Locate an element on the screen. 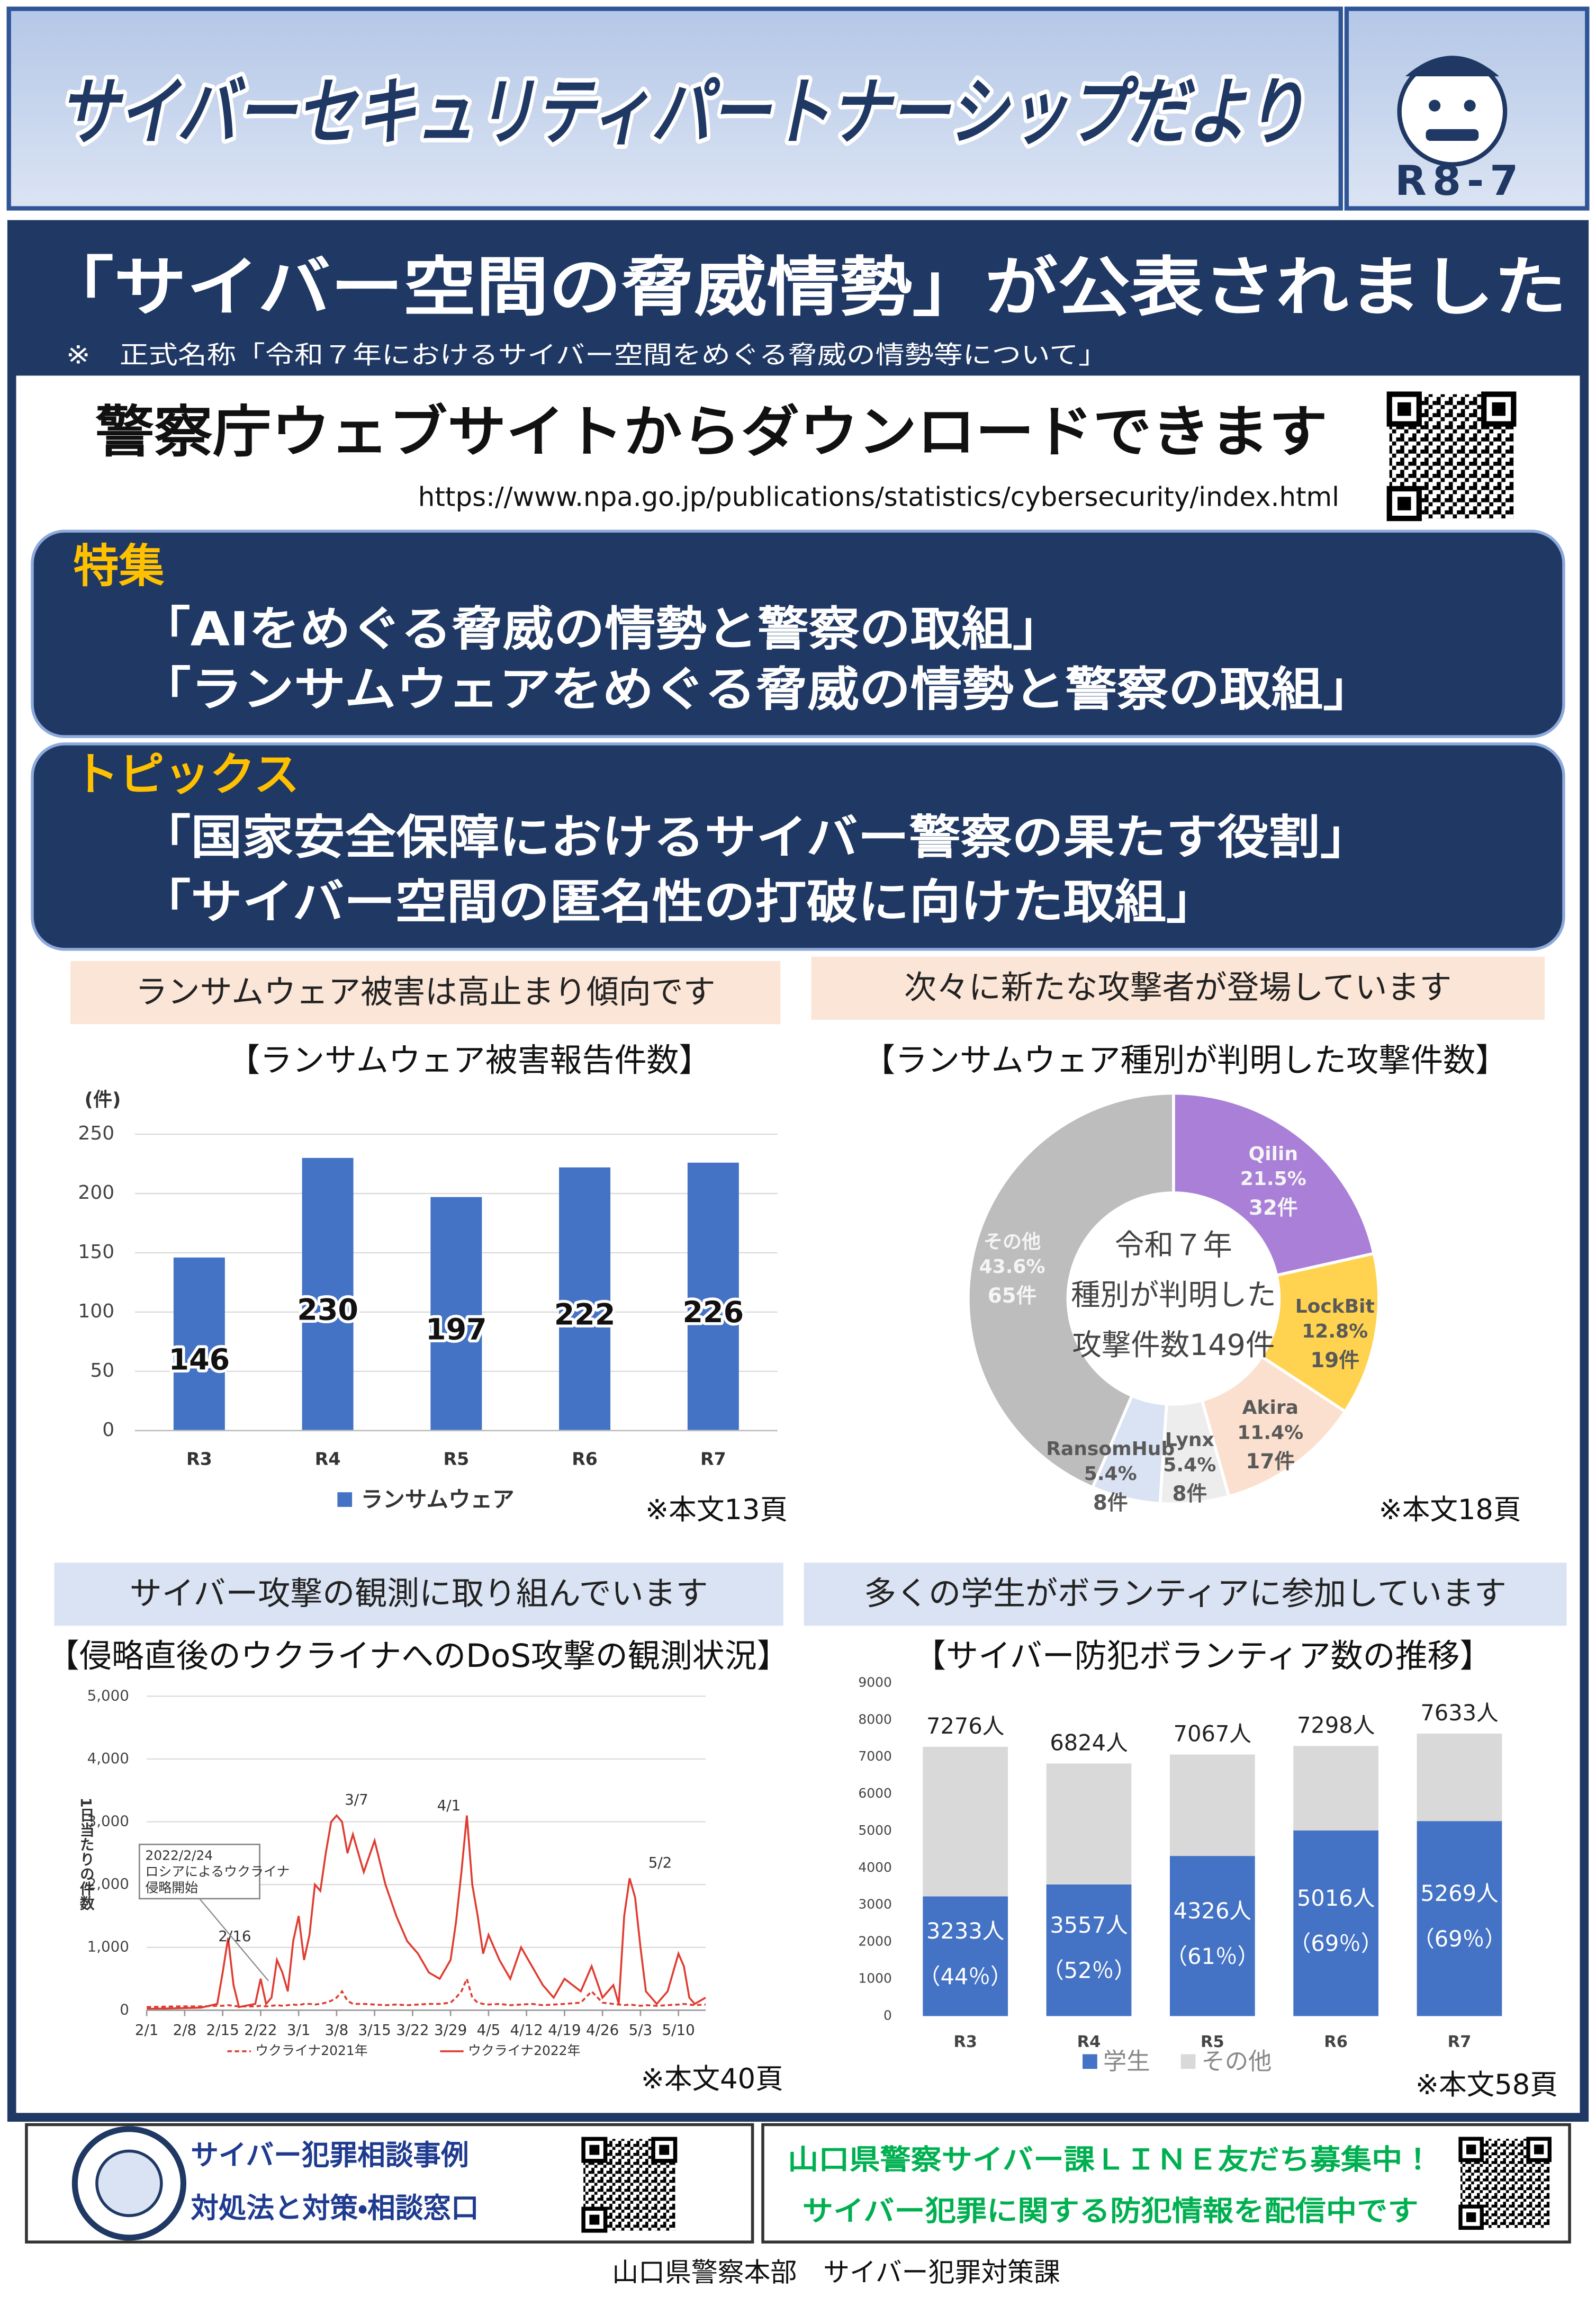 The width and height of the screenshot is (1596, 2306). topics-box is located at coordinates (798, 846).